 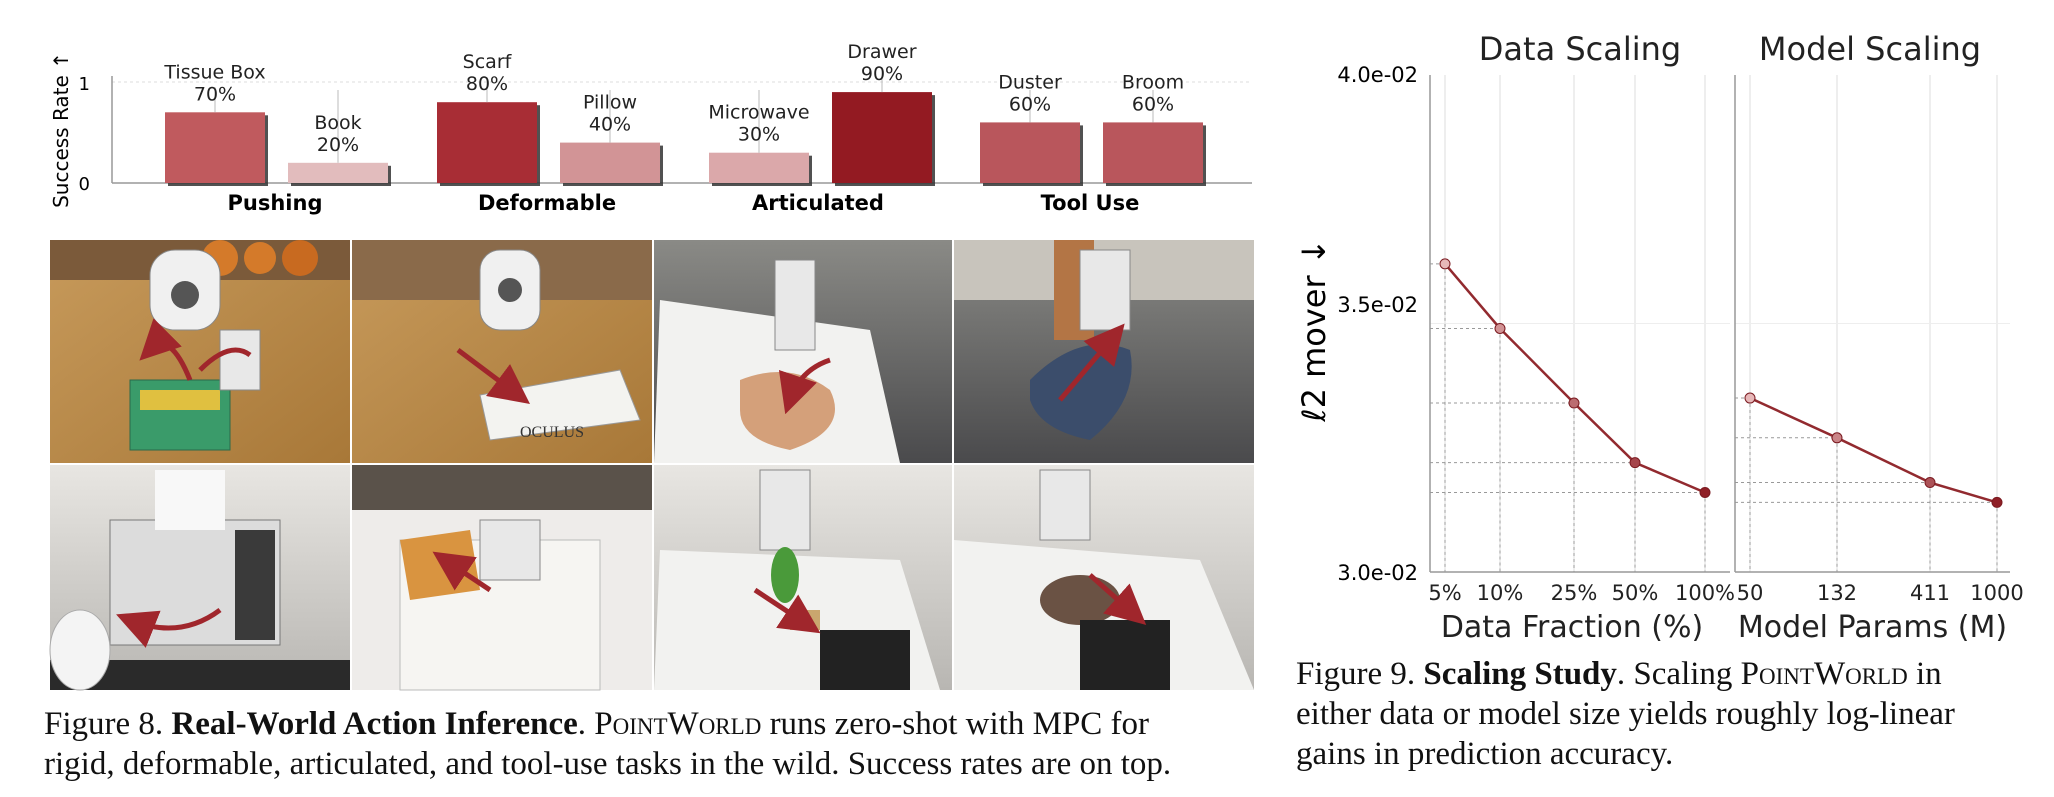 What do you see at coordinates (487, 84) in the screenshot?
I see `bar-label-pct: 80%` at bounding box center [487, 84].